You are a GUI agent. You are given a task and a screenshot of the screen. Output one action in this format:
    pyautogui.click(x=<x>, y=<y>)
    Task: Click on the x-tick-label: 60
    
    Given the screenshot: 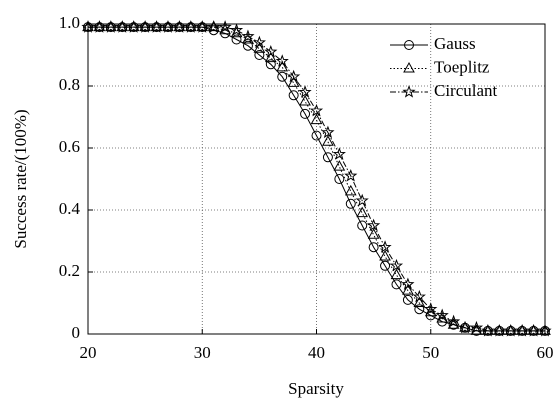 What is the action you would take?
    pyautogui.click(x=545, y=352)
    